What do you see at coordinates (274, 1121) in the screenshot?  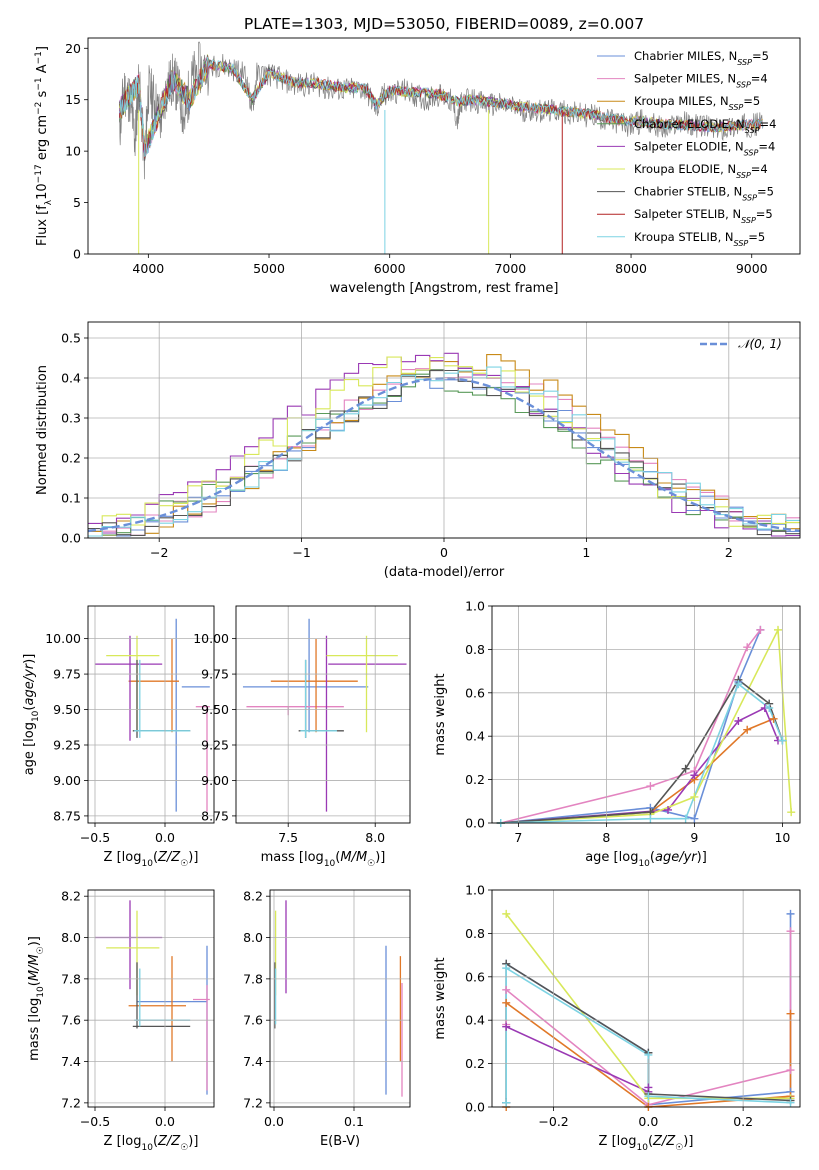 I see `x-tick-label: 0.0` at bounding box center [274, 1121].